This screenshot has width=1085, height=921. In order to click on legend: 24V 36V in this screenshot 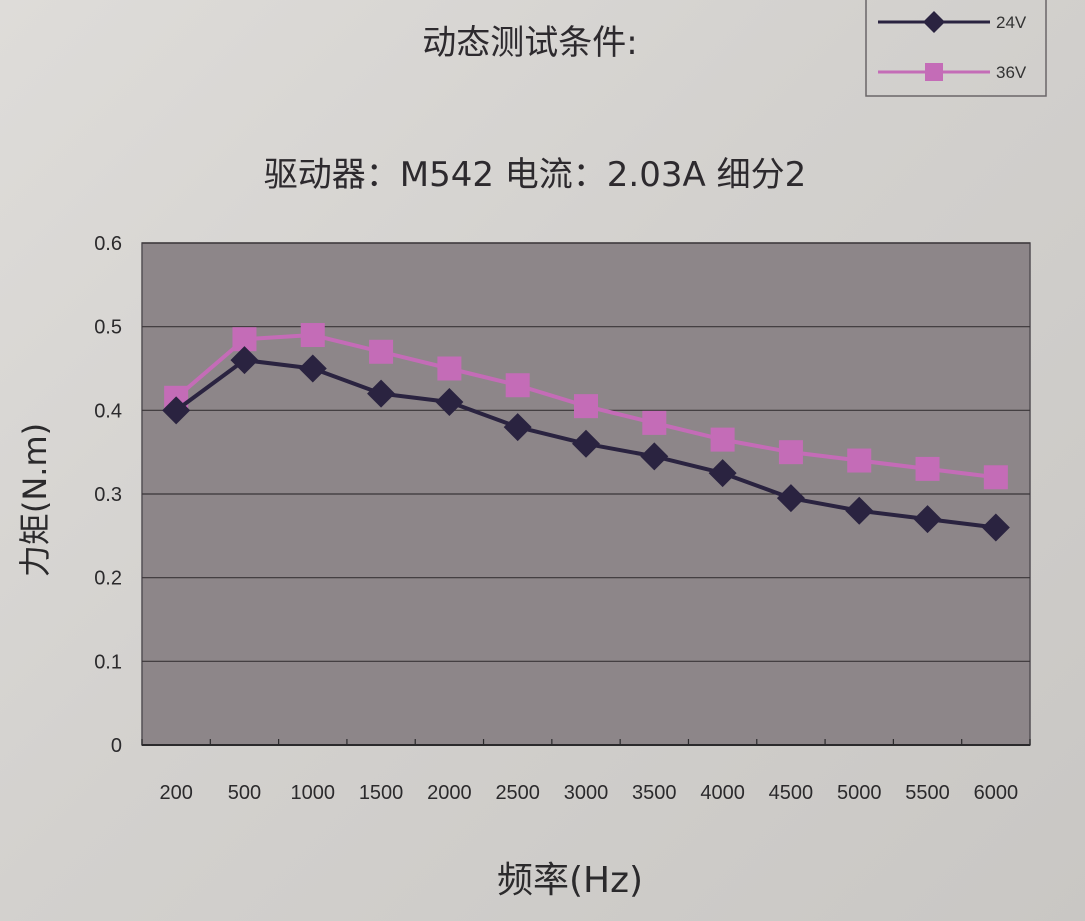, I will do `click(956, 48)`.